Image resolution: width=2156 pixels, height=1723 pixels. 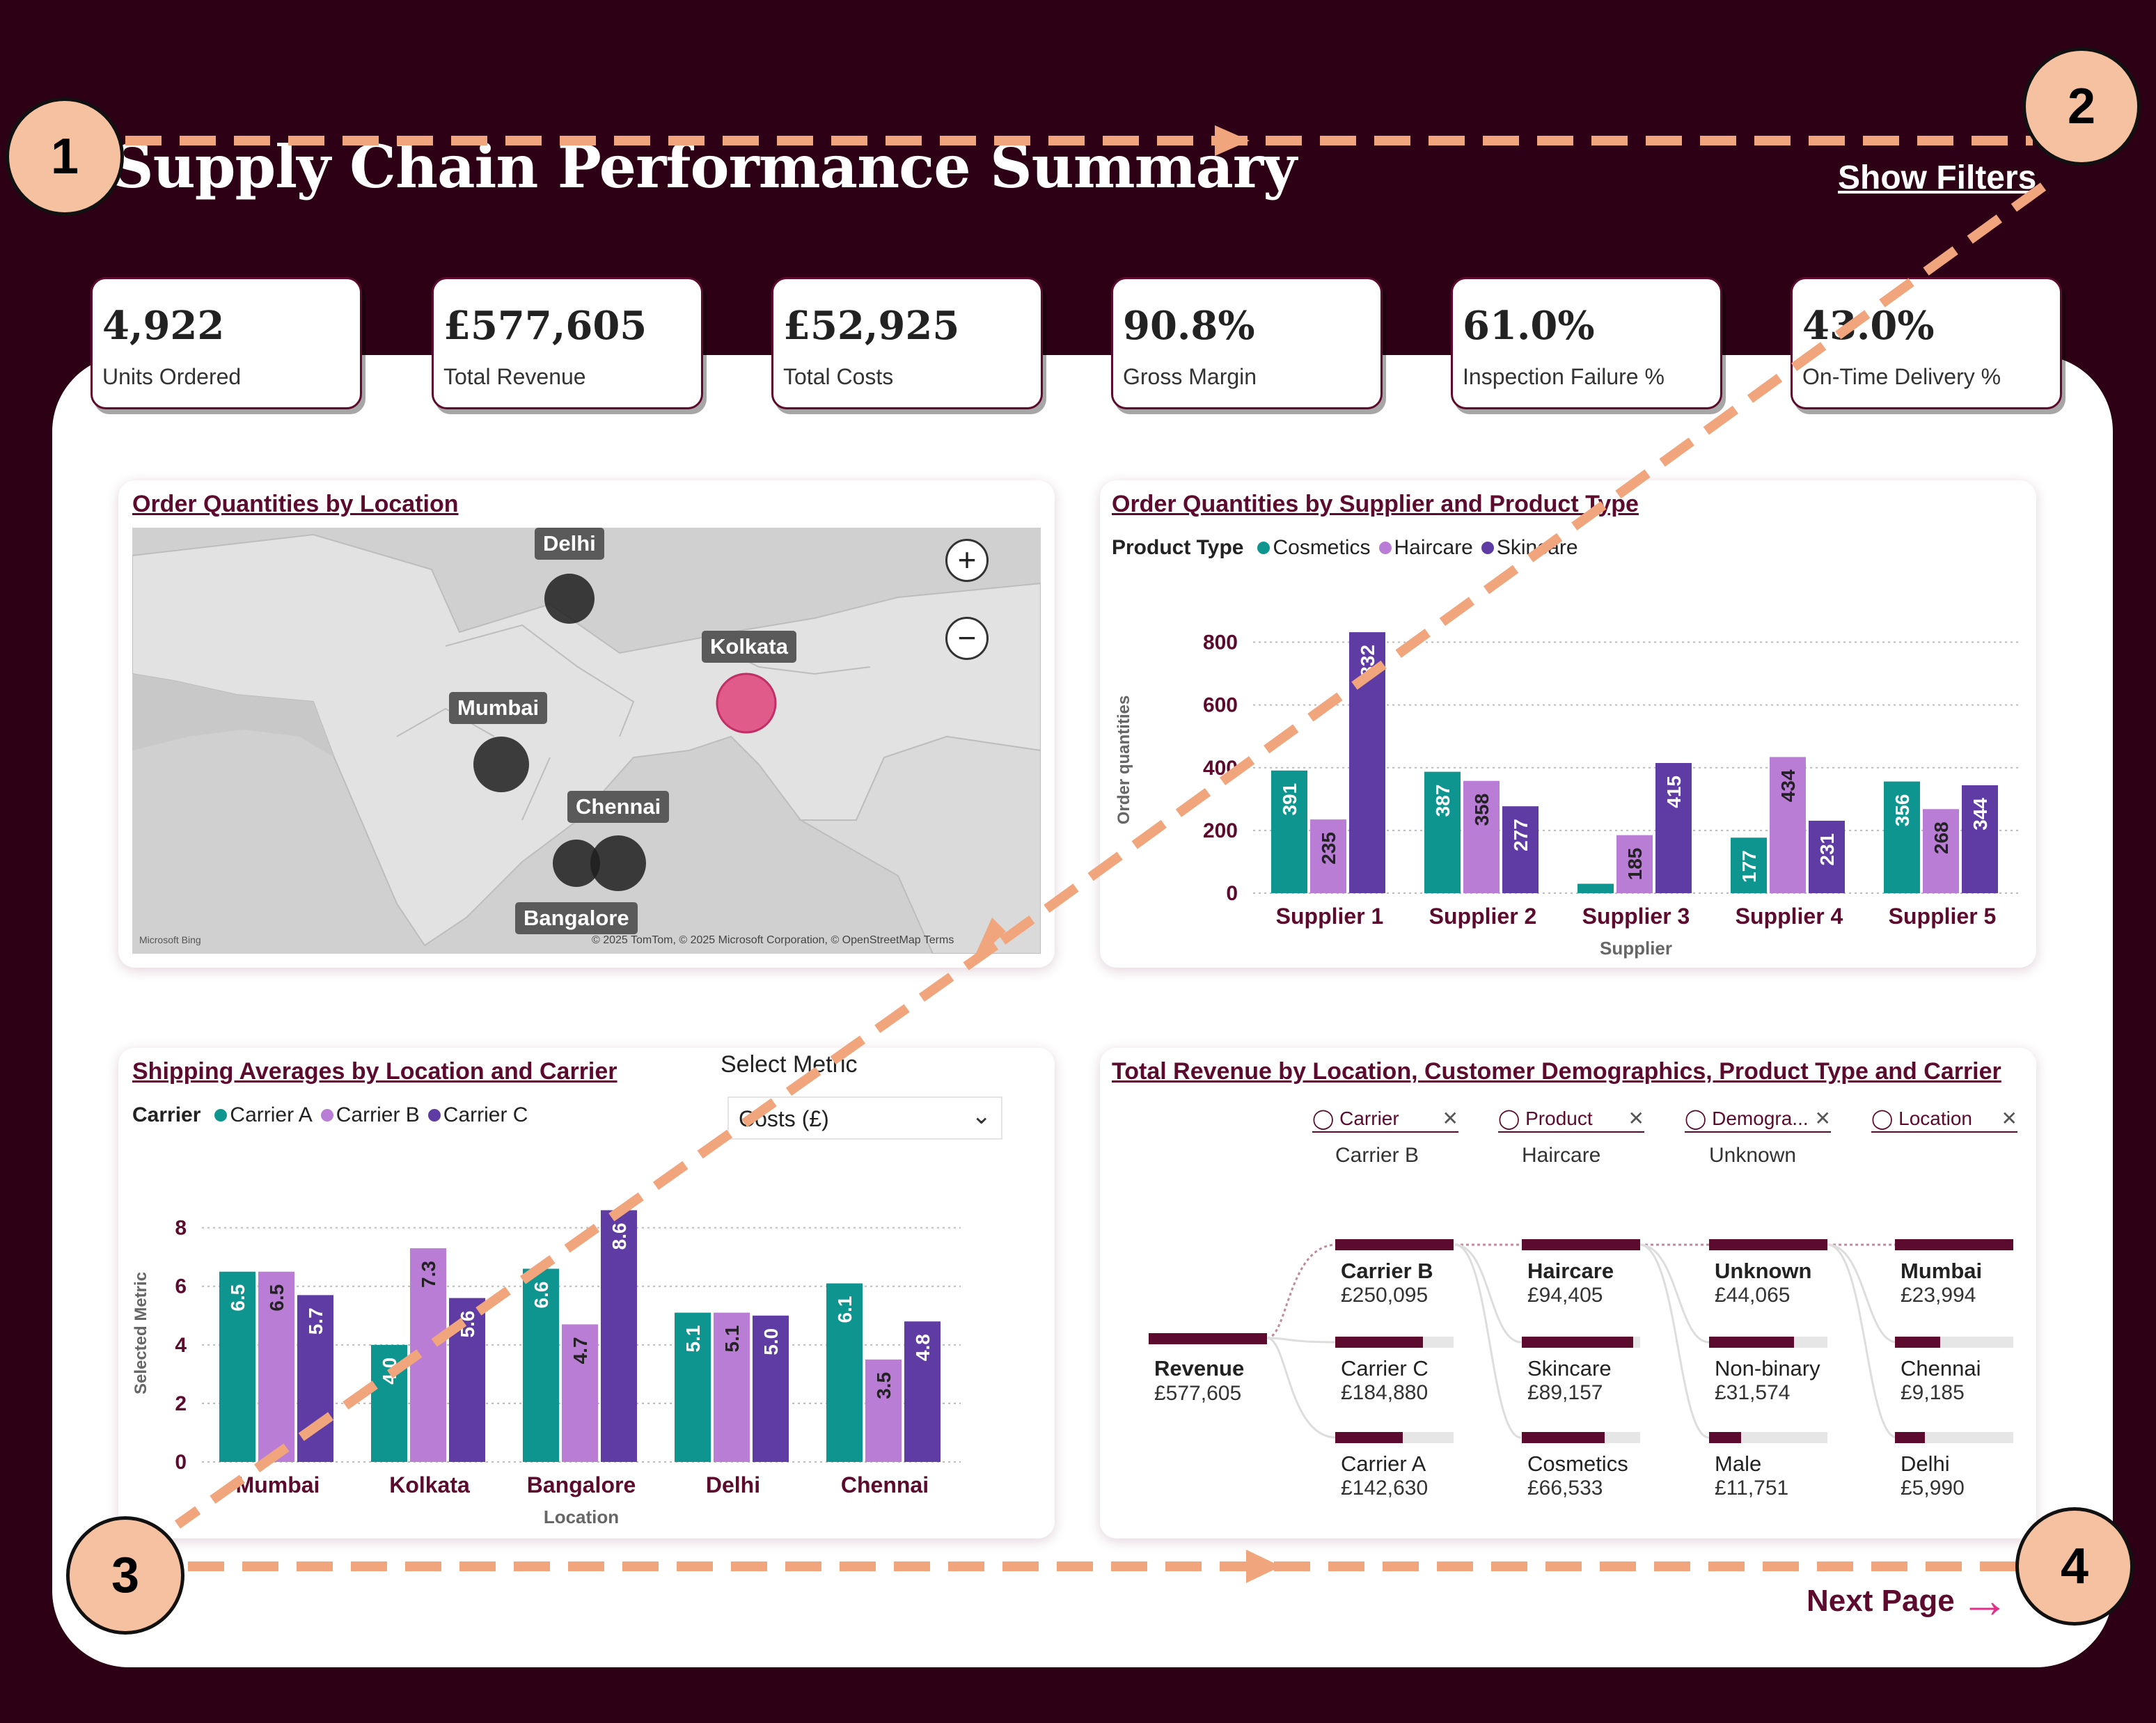 What do you see at coordinates (141, 1333) in the screenshot?
I see `y-axis-label: Selected Metric` at bounding box center [141, 1333].